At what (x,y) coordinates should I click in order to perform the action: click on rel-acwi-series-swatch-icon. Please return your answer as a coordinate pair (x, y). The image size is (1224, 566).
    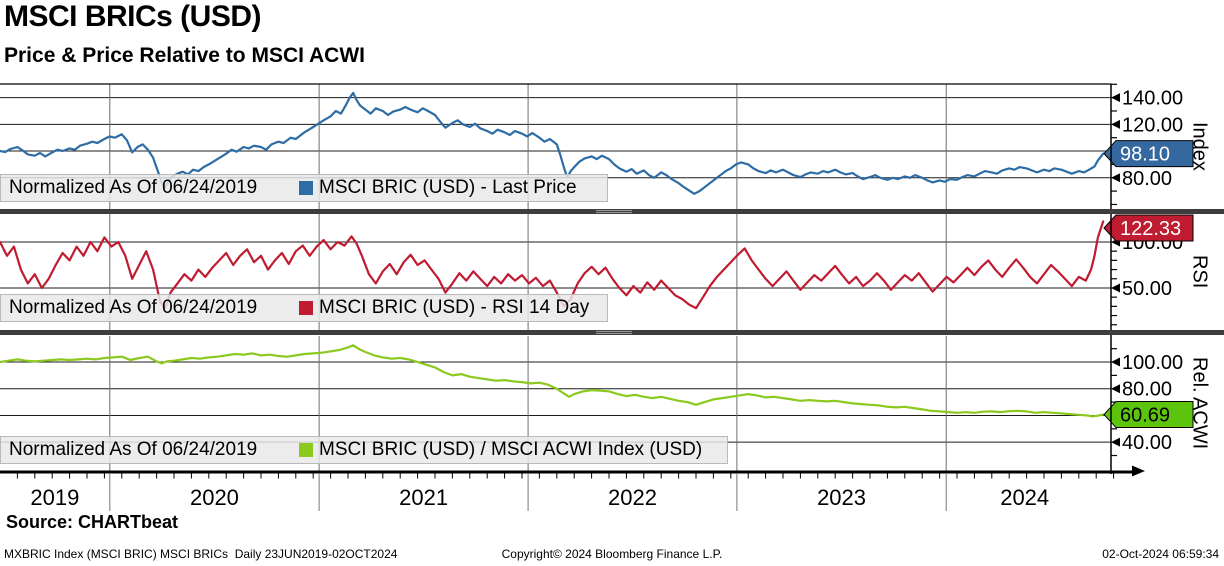
    Looking at the image, I should click on (306, 450).